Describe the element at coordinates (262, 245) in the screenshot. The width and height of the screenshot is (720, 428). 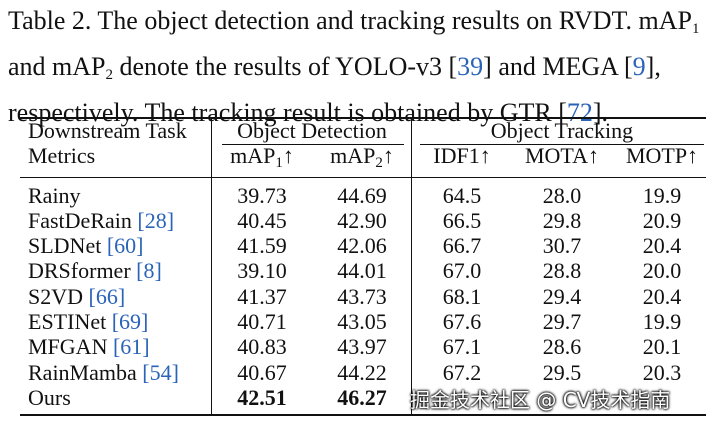
I see `map1-value: 41.59` at that location.